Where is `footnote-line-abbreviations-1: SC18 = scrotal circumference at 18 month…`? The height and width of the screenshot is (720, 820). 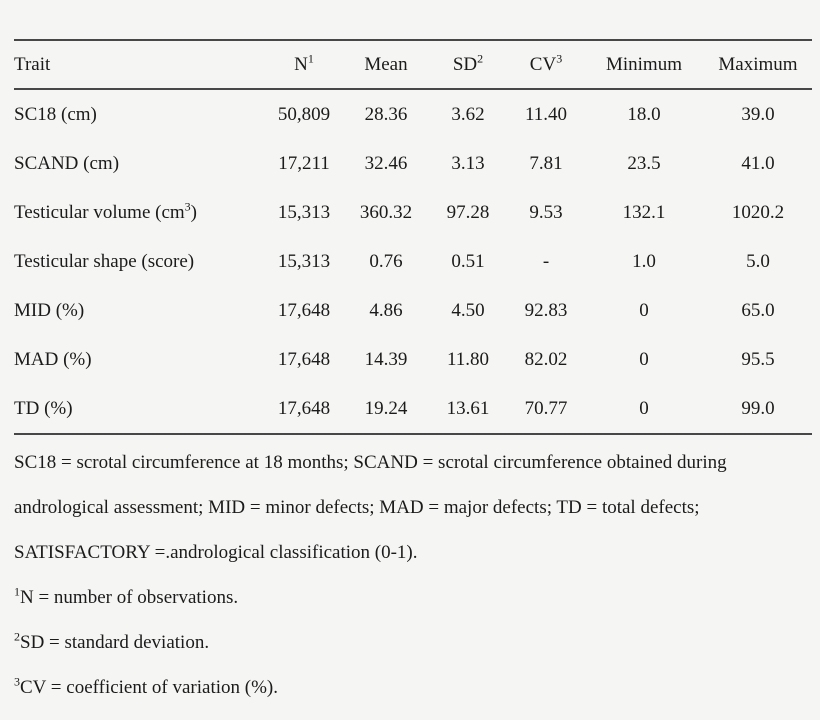 footnote-line-abbreviations-1: SC18 = scrotal circumference at 18 month… is located at coordinates (413, 462).